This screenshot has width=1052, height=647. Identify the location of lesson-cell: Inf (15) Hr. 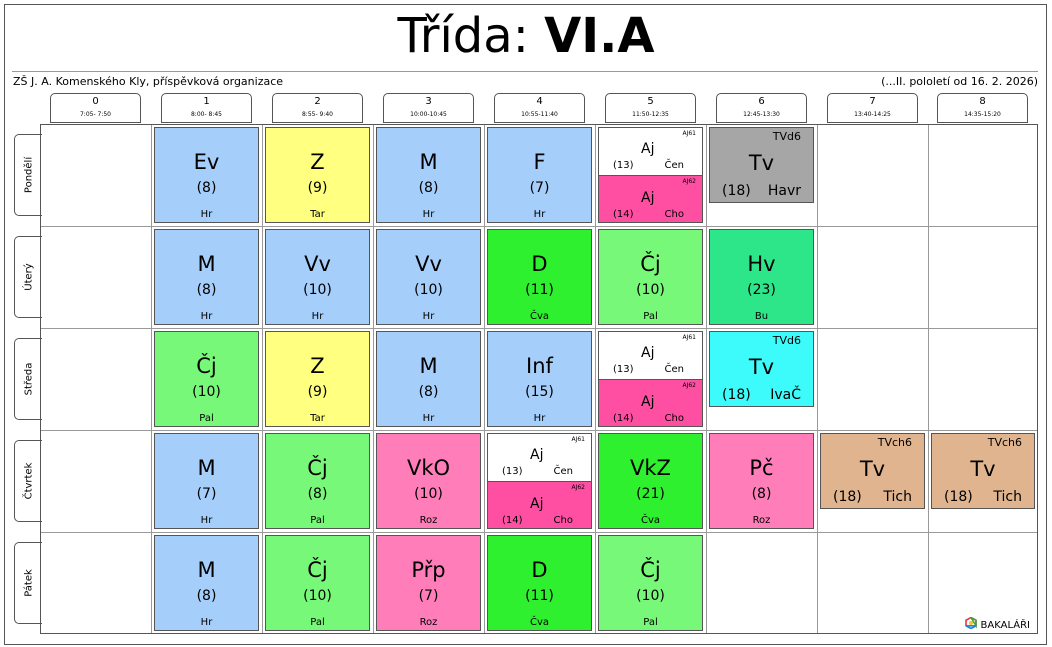
(539, 379).